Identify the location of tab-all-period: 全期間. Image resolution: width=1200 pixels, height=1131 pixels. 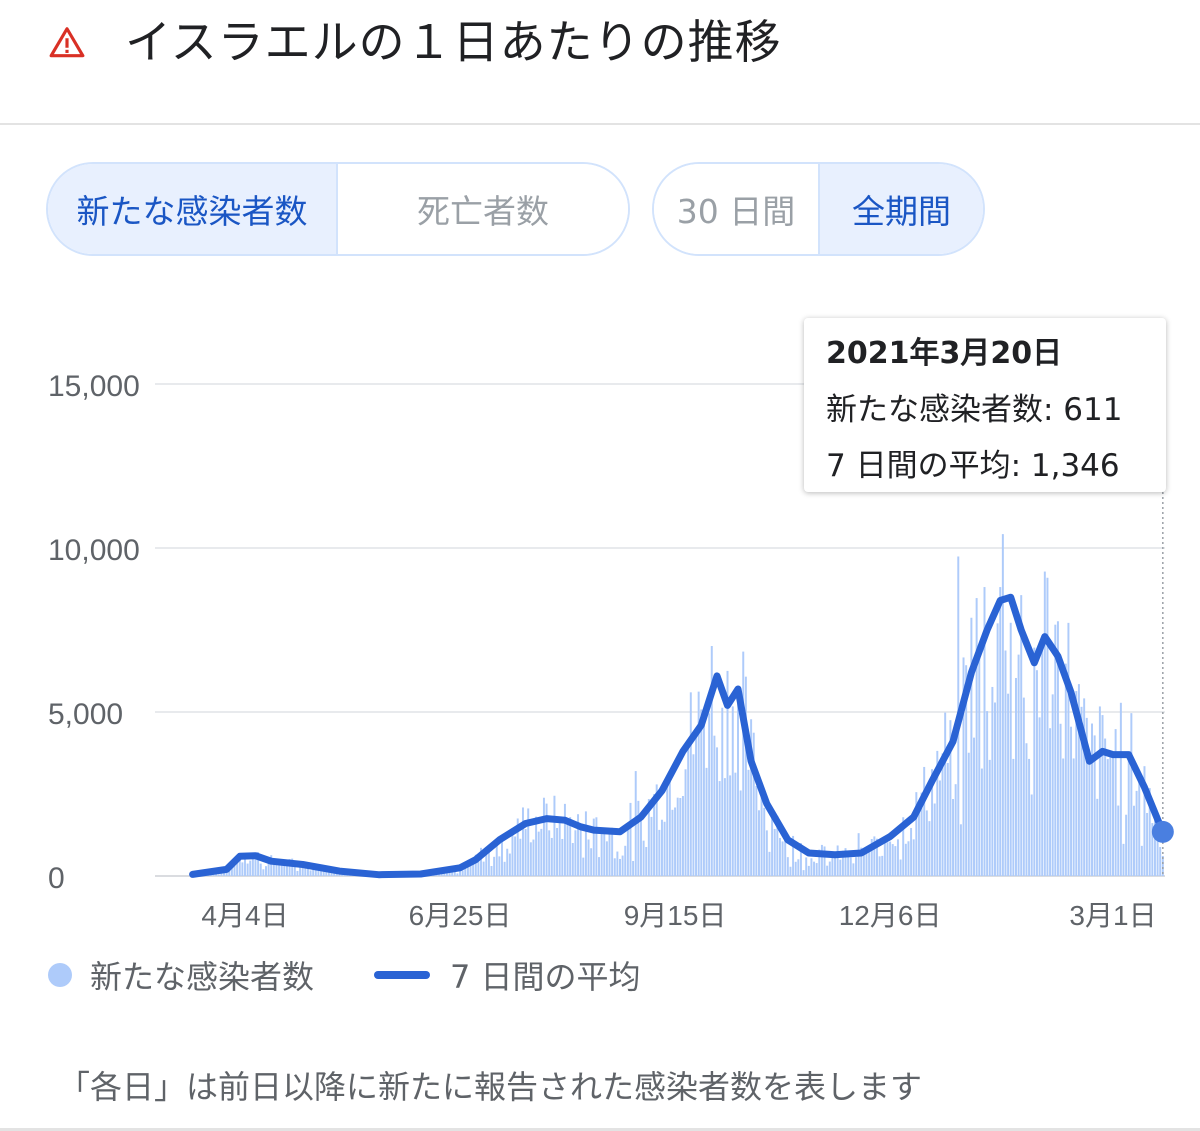
(901, 209).